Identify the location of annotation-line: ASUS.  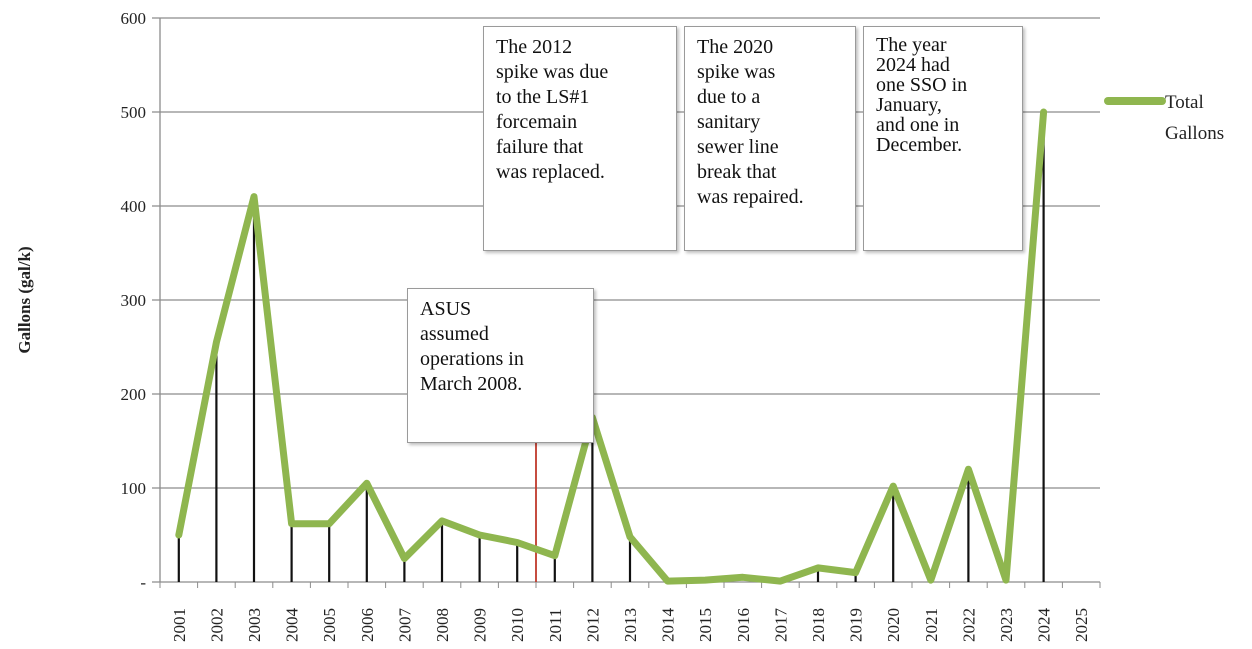
(446, 309).